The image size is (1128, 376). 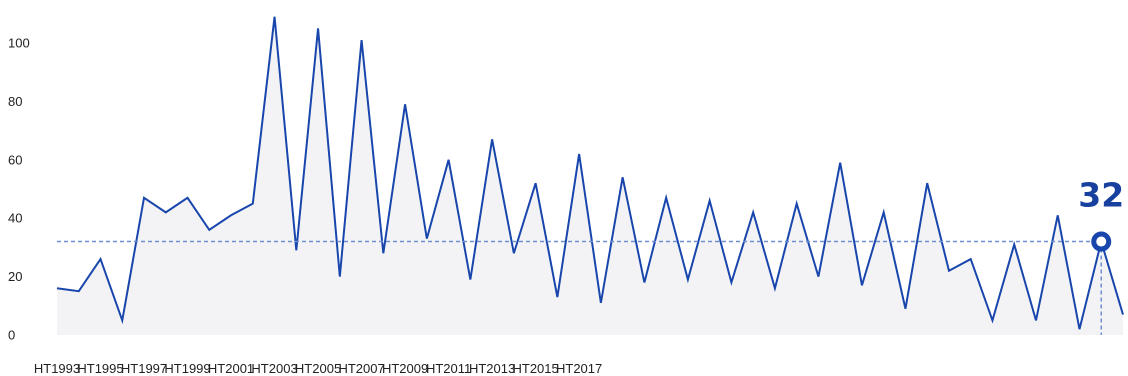 I want to click on x-tick-label: HT2009, so click(x=405, y=368).